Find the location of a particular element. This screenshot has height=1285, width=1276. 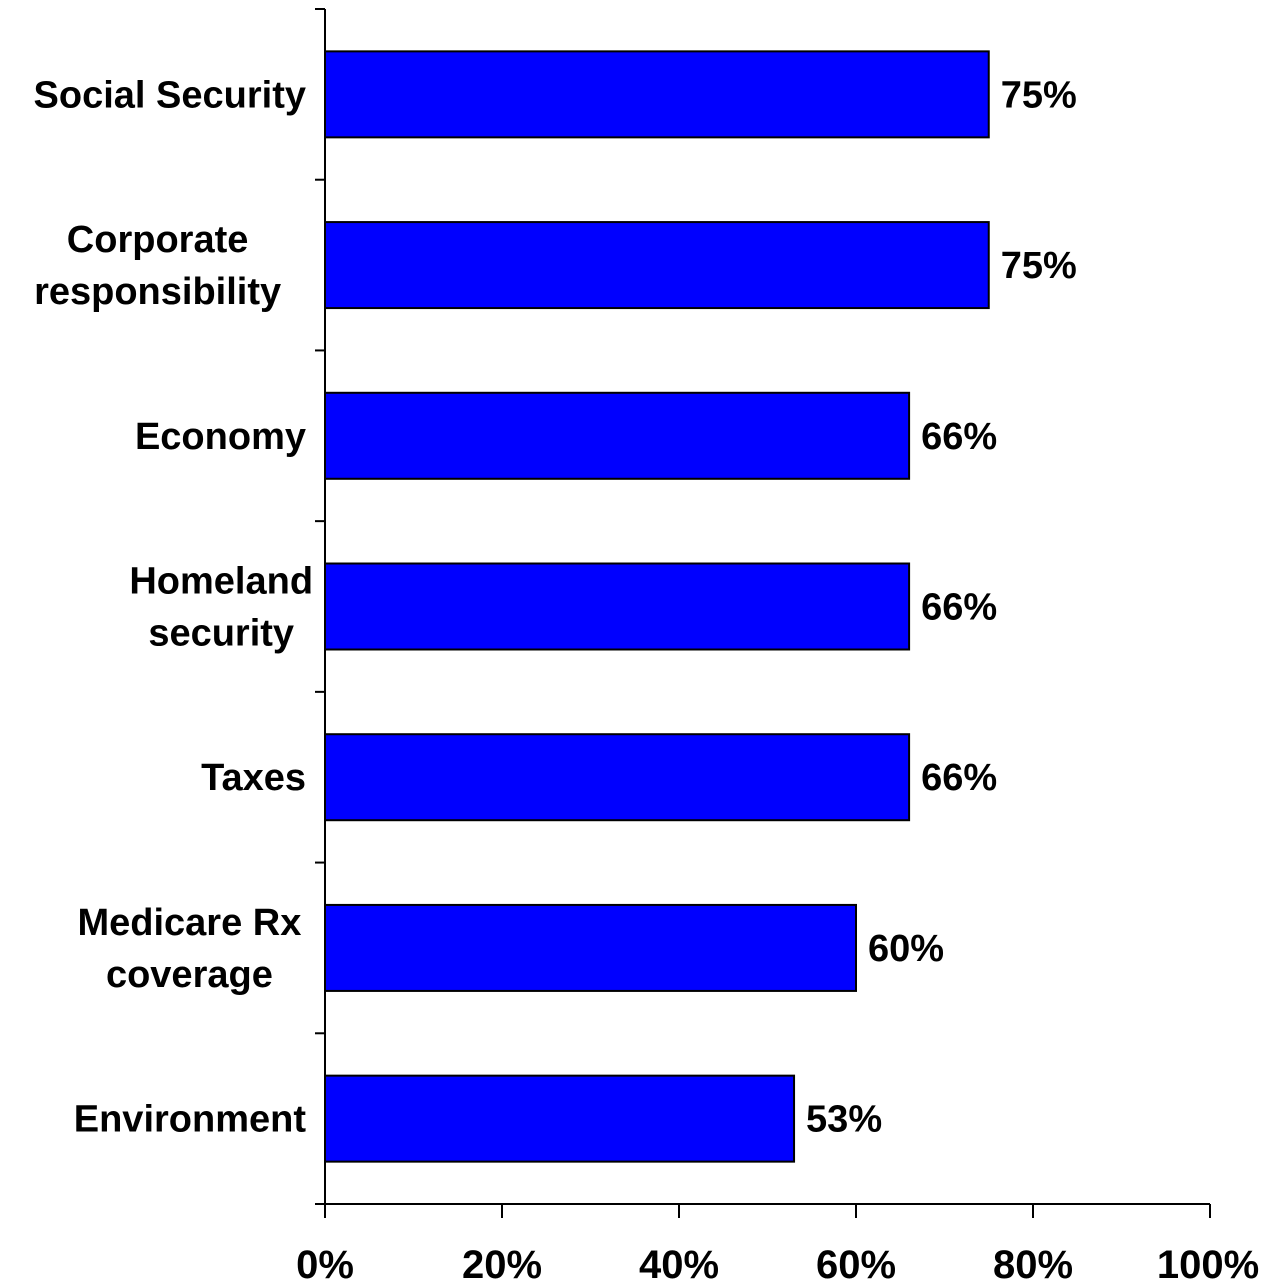

value-label-5: 60% is located at coordinates (906, 949).